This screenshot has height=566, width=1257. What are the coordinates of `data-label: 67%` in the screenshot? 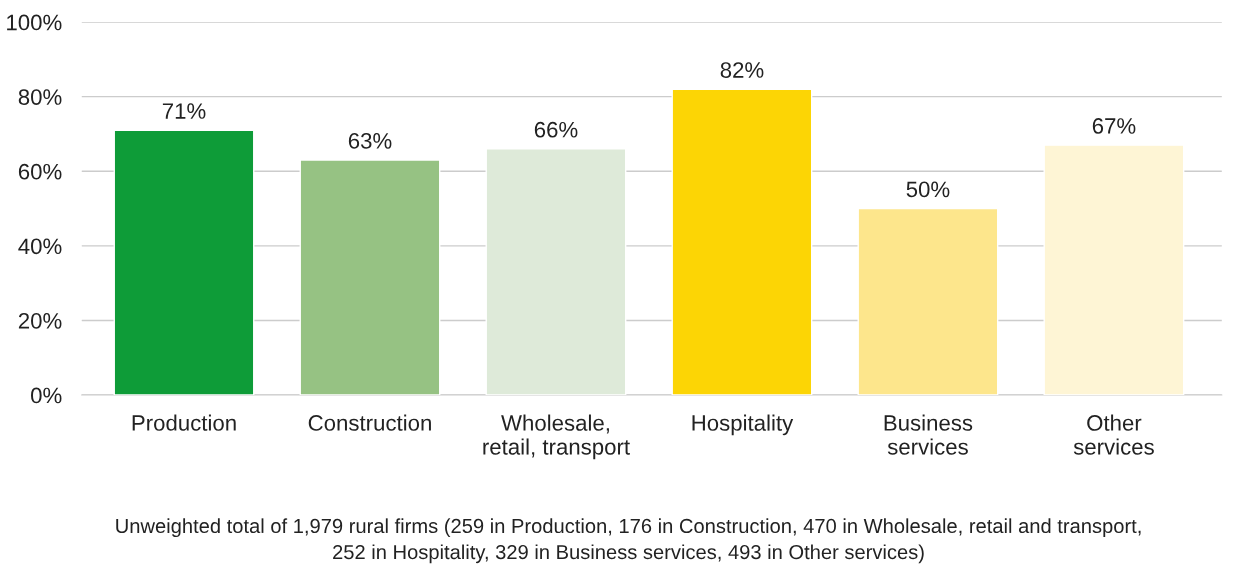 It's located at (1114, 126).